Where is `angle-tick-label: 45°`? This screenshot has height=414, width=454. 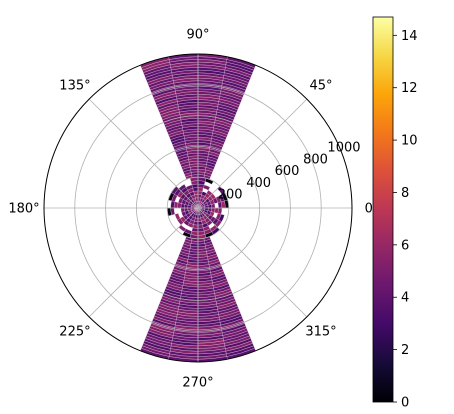 angle-tick-label: 45° is located at coordinates (321, 85).